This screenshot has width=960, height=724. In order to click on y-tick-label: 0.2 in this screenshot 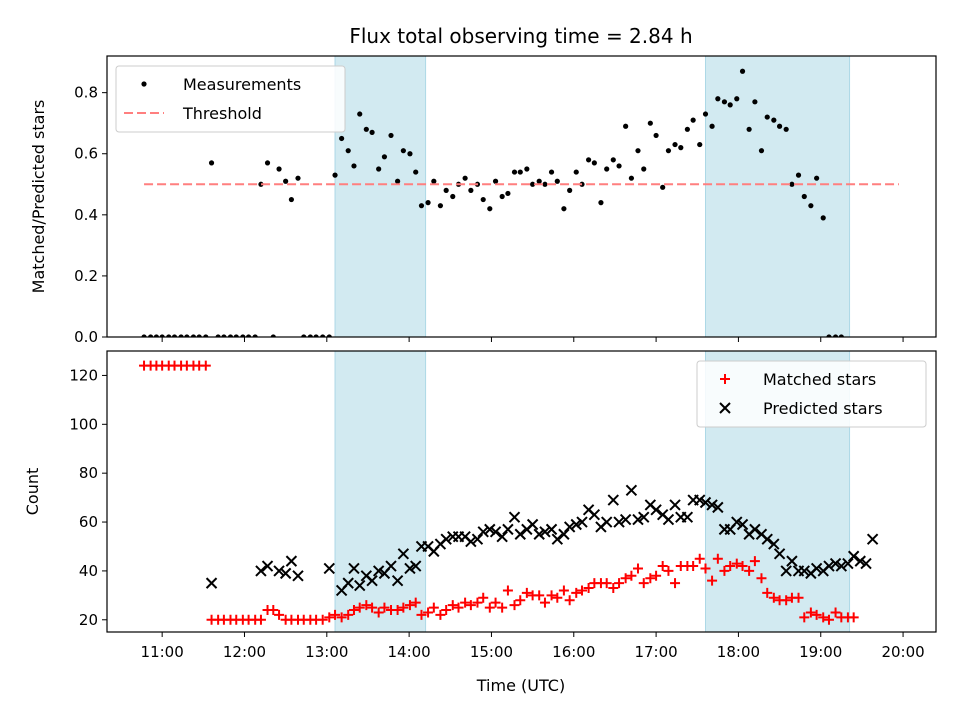, I will do `click(86, 276)`.